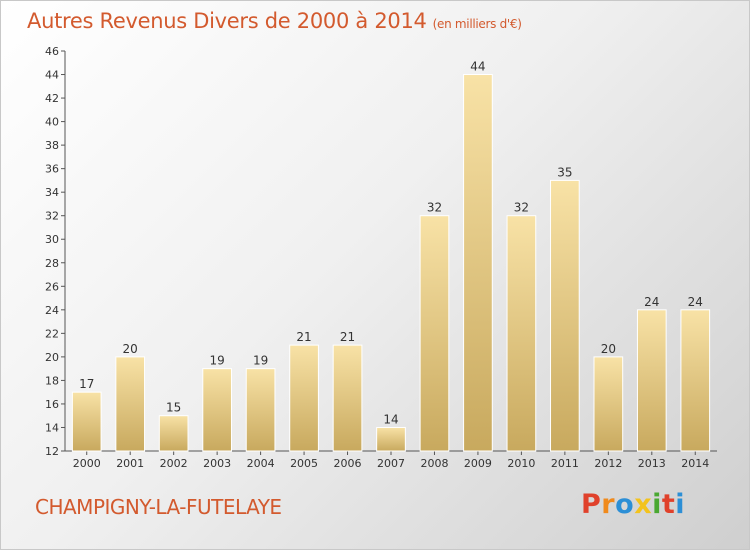  What do you see at coordinates (643, 504) in the screenshot?
I see `logo-letter: x` at bounding box center [643, 504].